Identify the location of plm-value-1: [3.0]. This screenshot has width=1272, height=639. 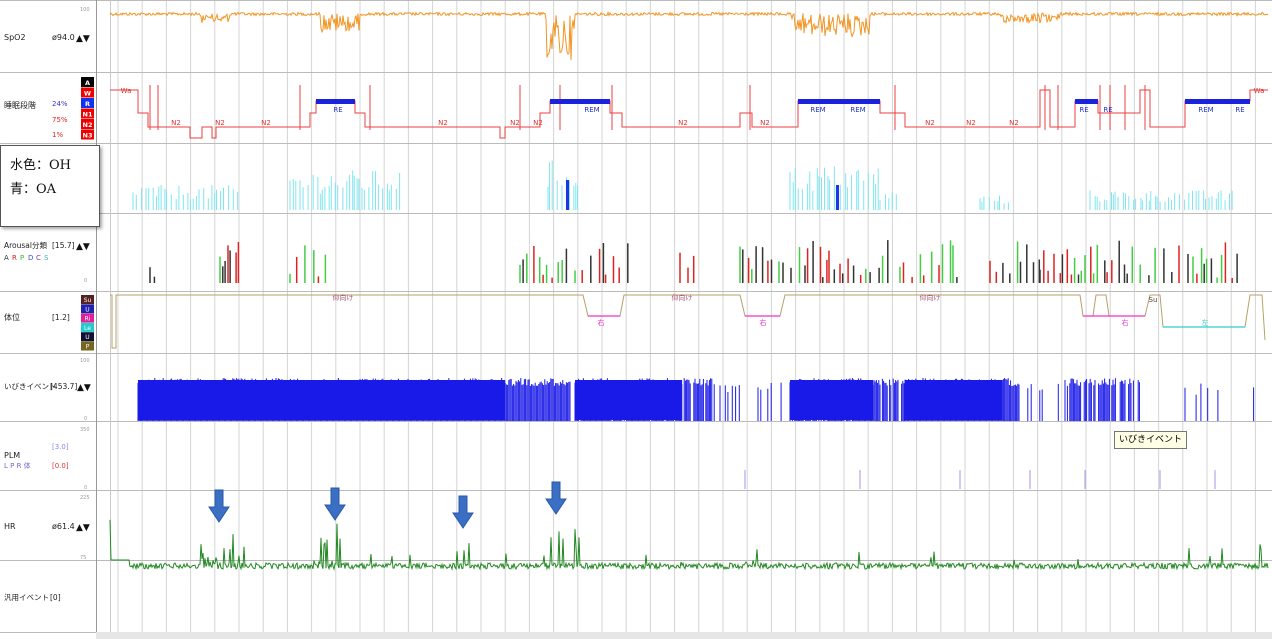
(60, 447).